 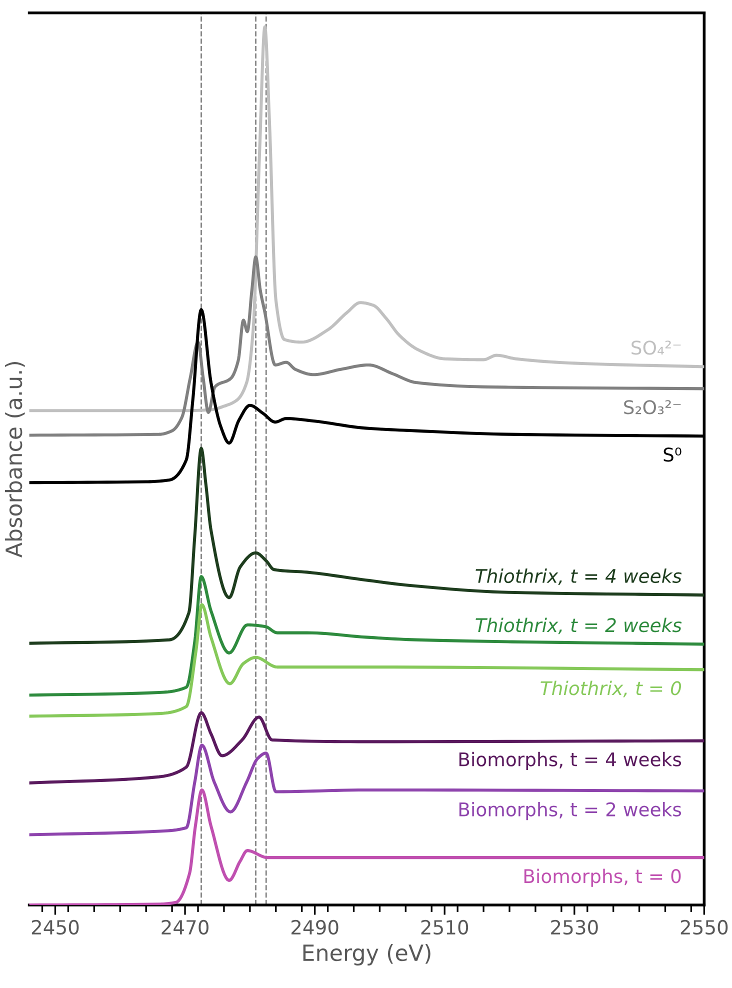 I want to click on series-label: Thiothrix, t = 2 weeks, so click(x=579, y=626).